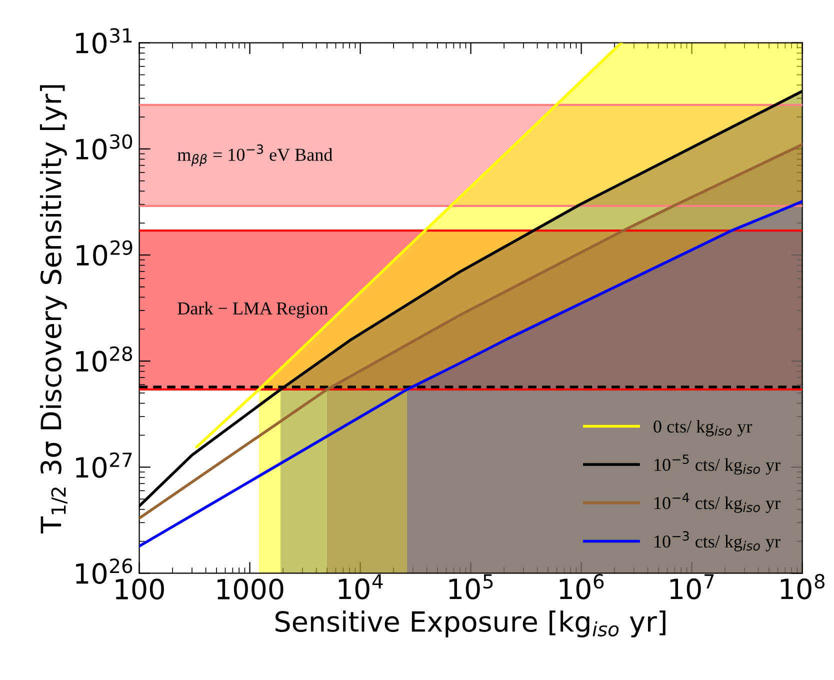  I want to click on x-tick-label: 10$^{7}$, so click(692, 587).